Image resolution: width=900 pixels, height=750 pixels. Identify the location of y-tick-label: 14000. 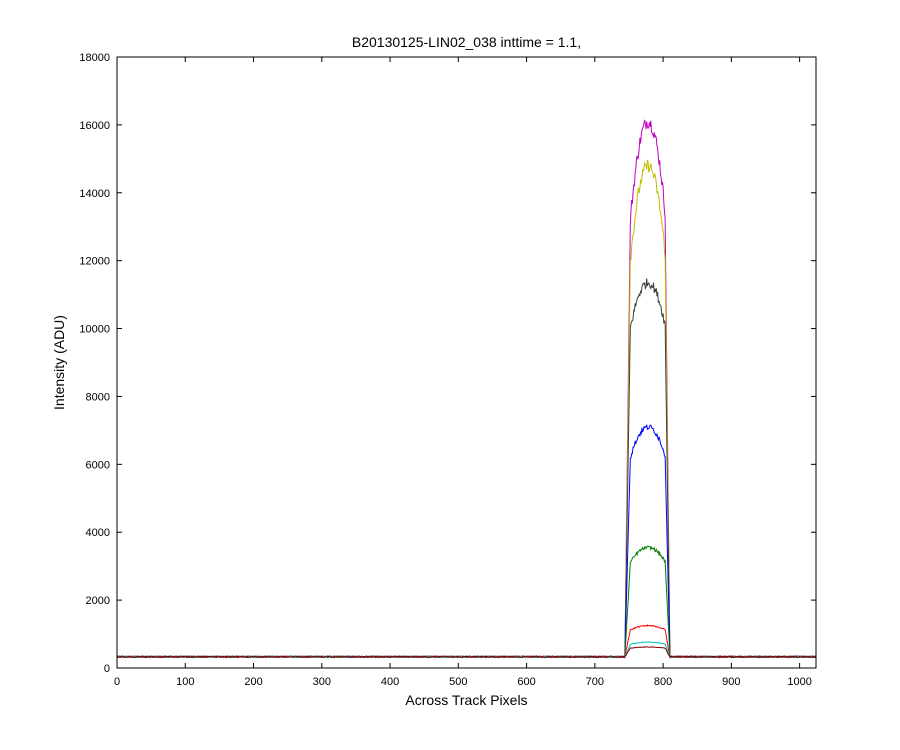
(94, 194).